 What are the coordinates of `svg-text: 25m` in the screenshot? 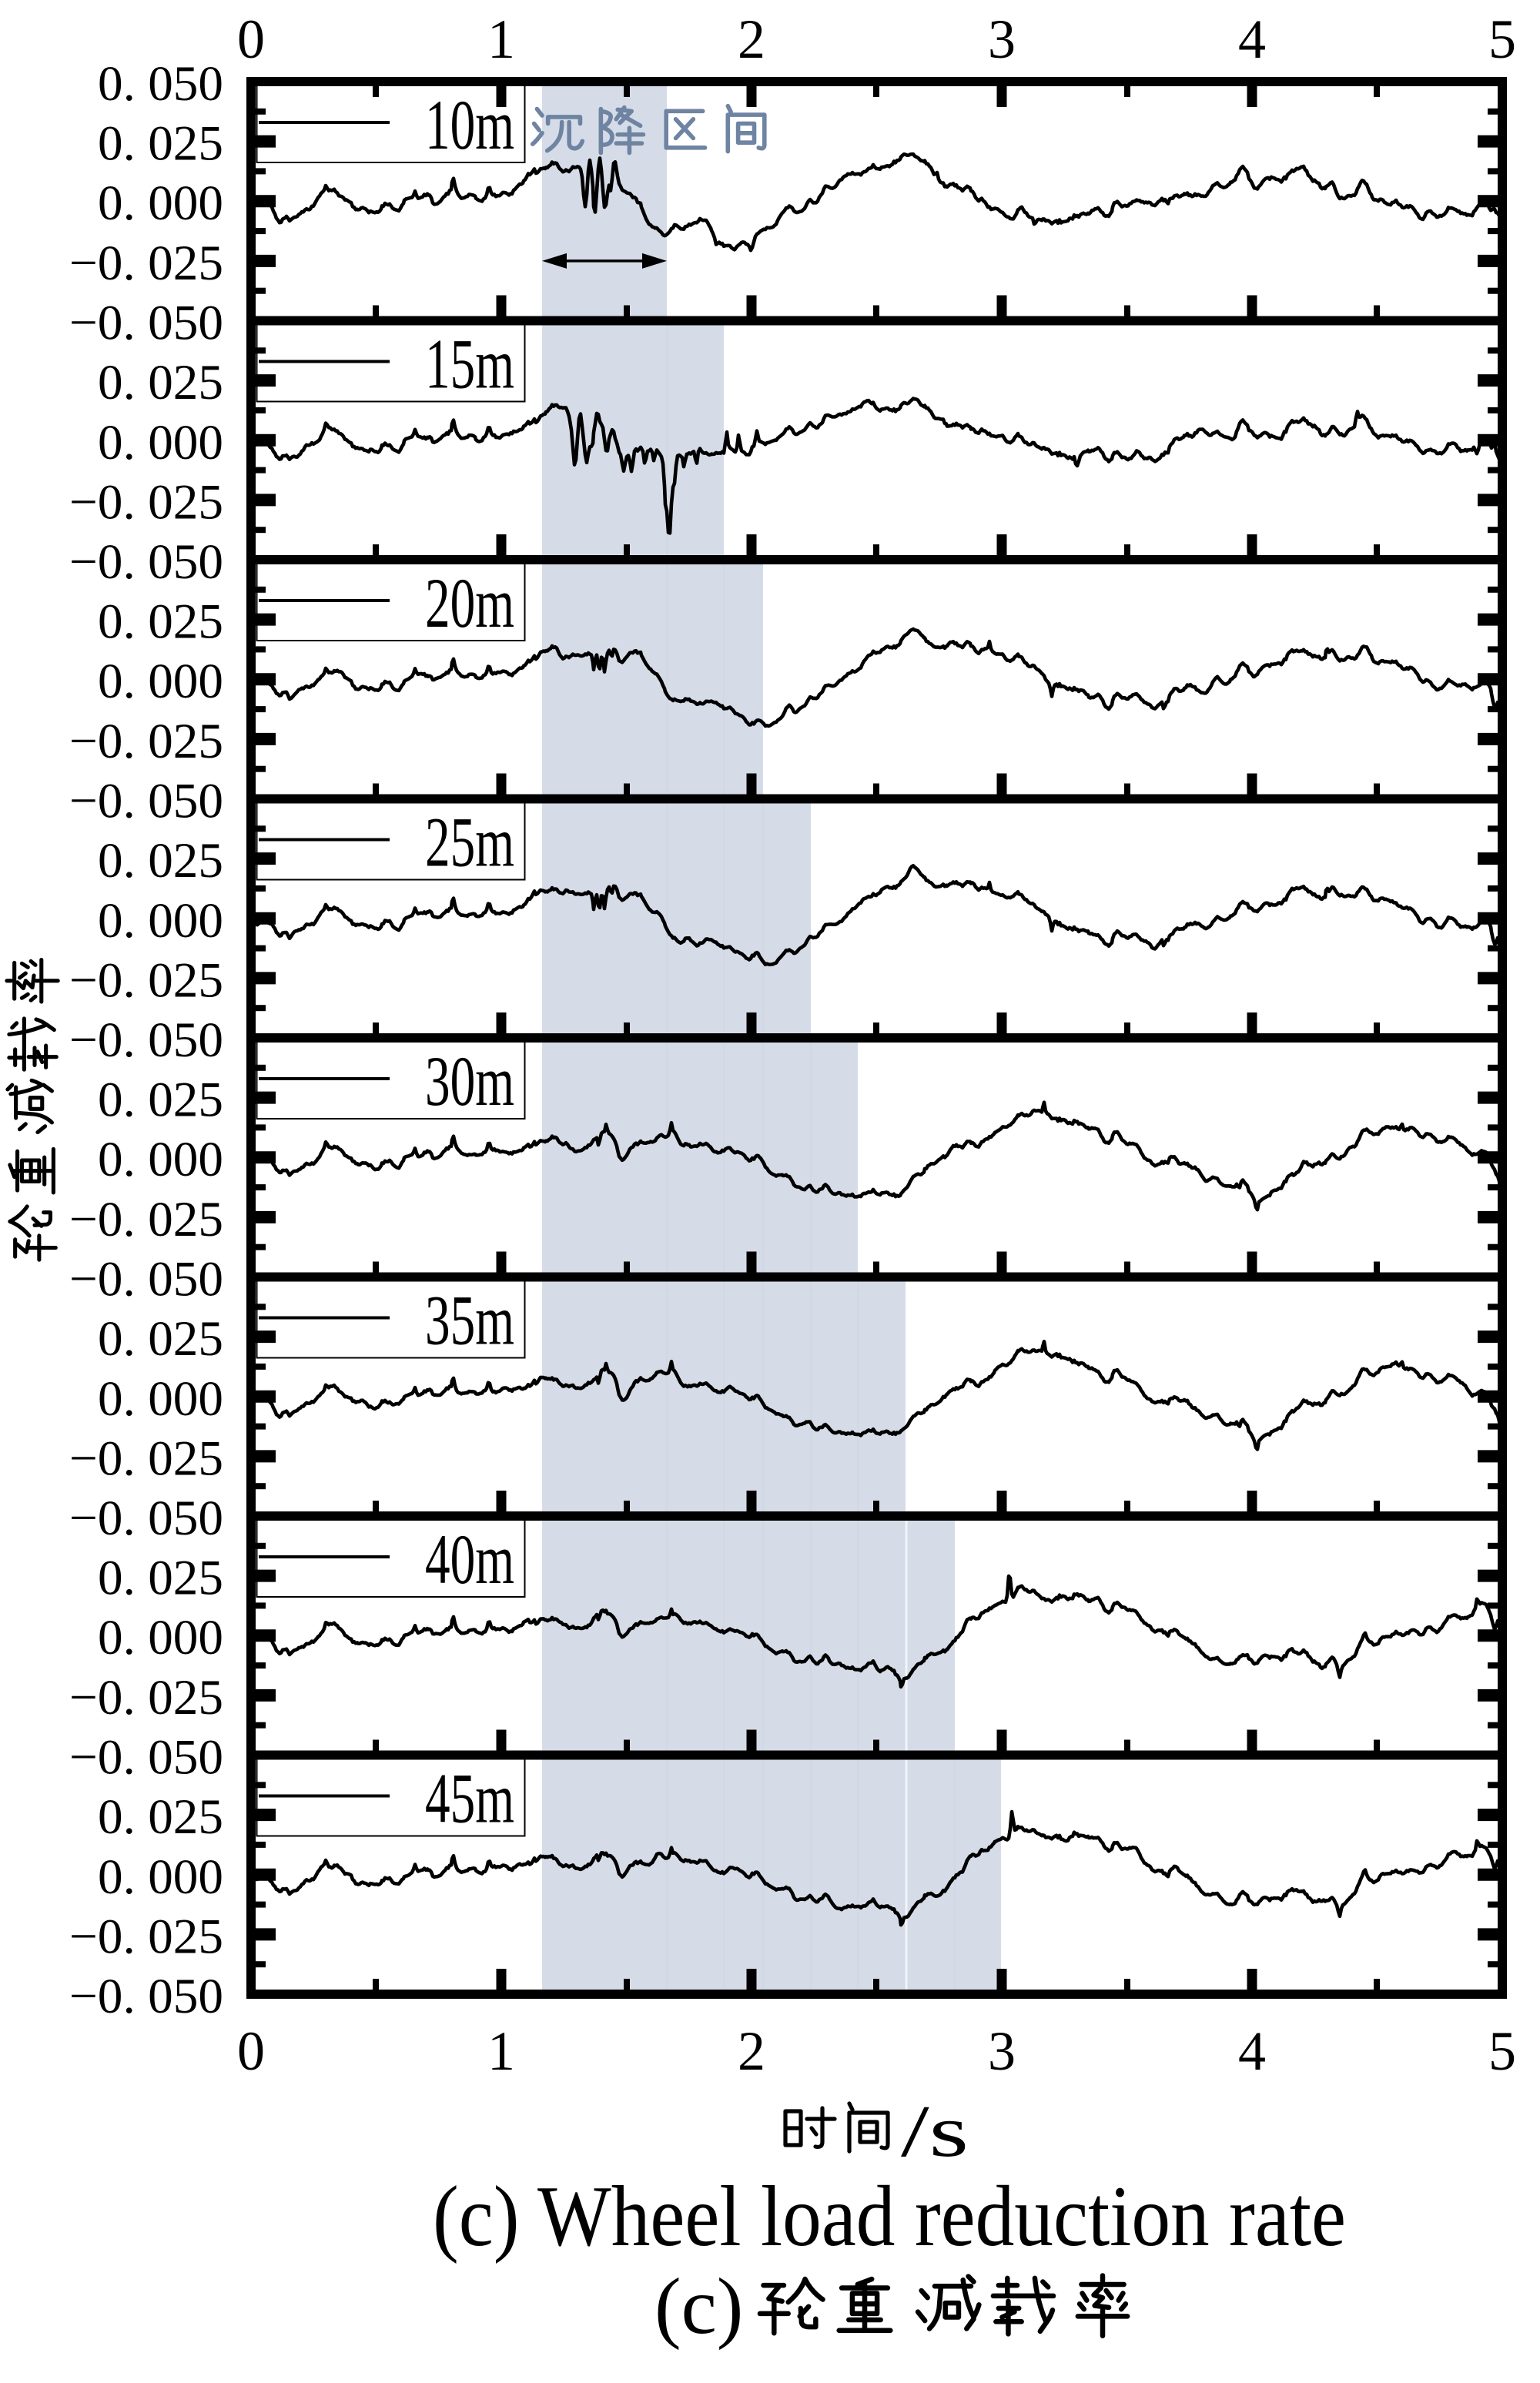 It's located at (469, 842).